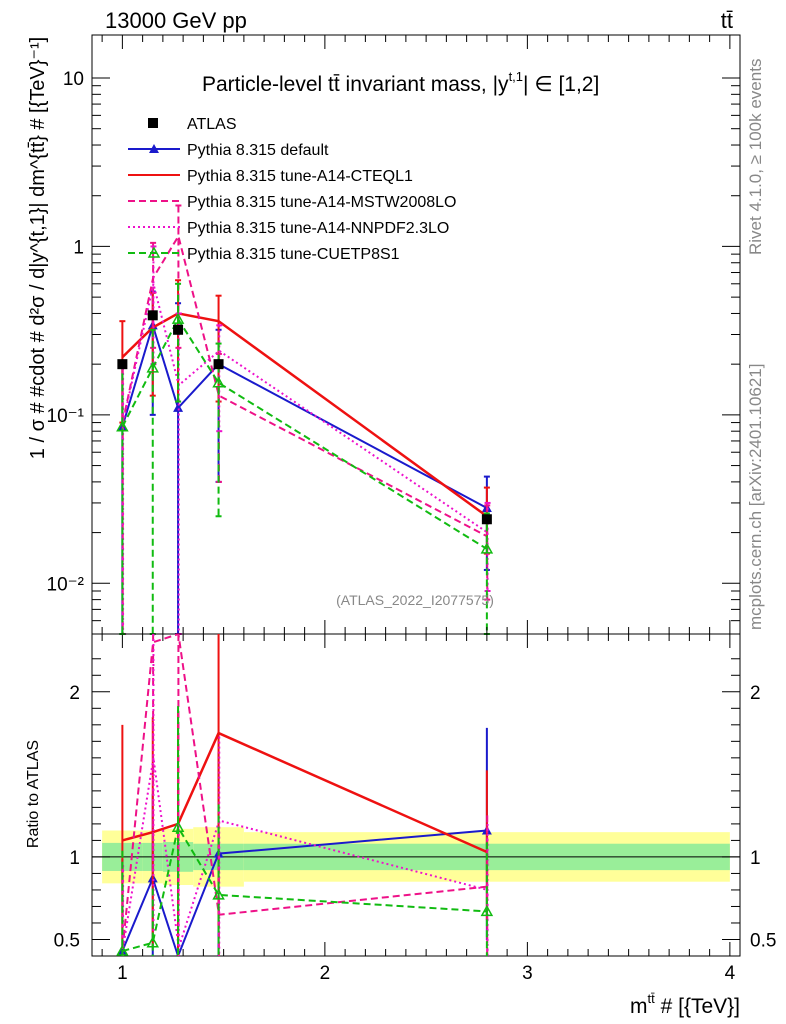 The image size is (786, 1024). Describe the element at coordinates (755, 693) in the screenshot. I see `ratio-tick-label-right: 2` at that location.